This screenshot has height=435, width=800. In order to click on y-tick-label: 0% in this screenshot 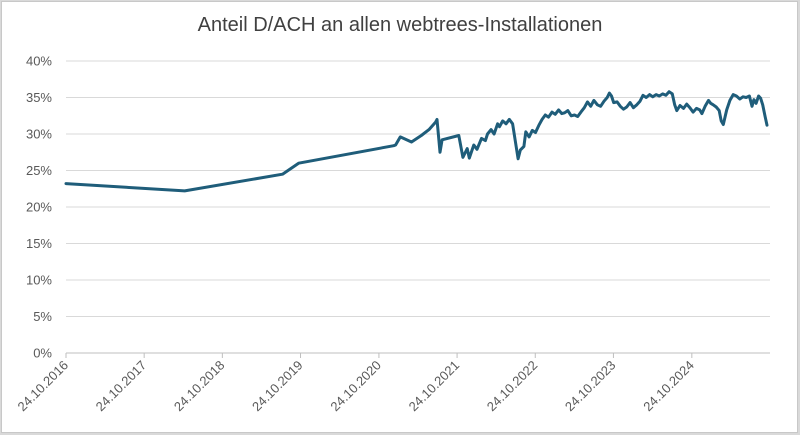, I will do `click(42, 353)`.